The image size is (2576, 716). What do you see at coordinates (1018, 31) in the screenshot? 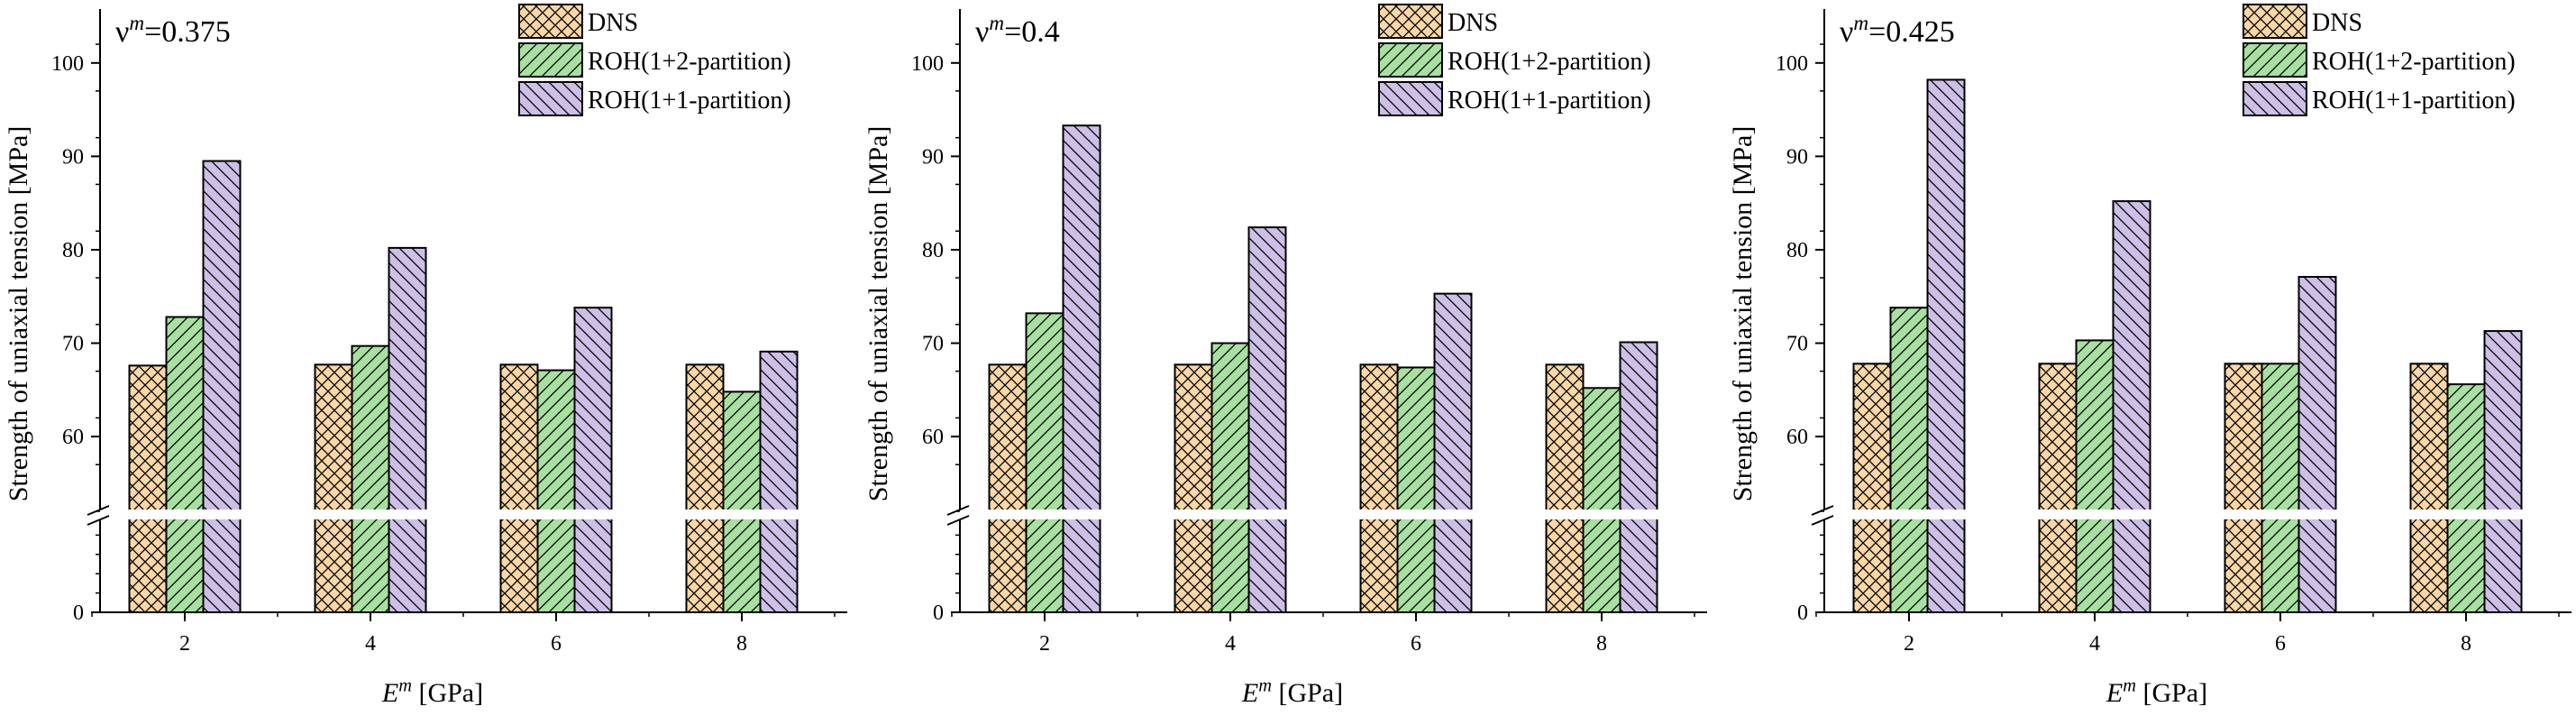
I see `poisson-ratio-annotation: νm=0.4` at bounding box center [1018, 31].